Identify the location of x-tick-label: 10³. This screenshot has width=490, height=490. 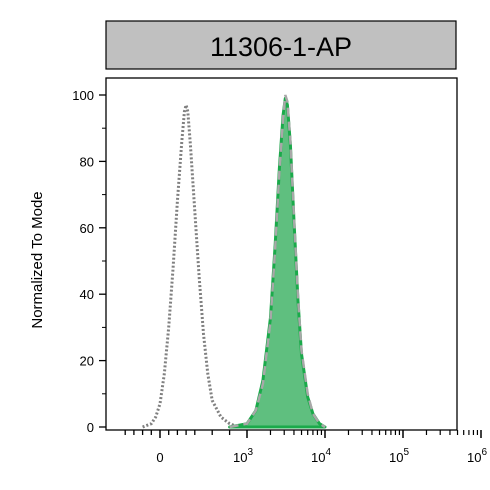
(243, 456).